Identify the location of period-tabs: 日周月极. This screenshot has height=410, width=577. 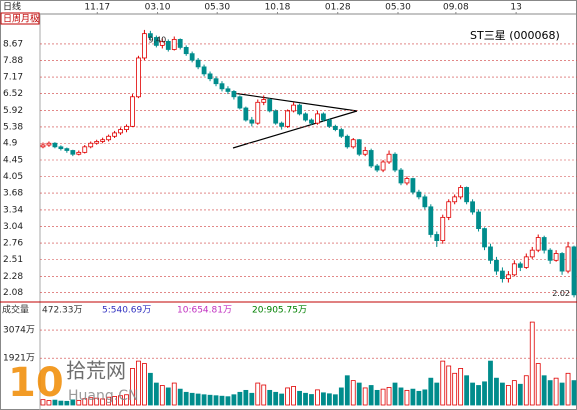
(21, 19).